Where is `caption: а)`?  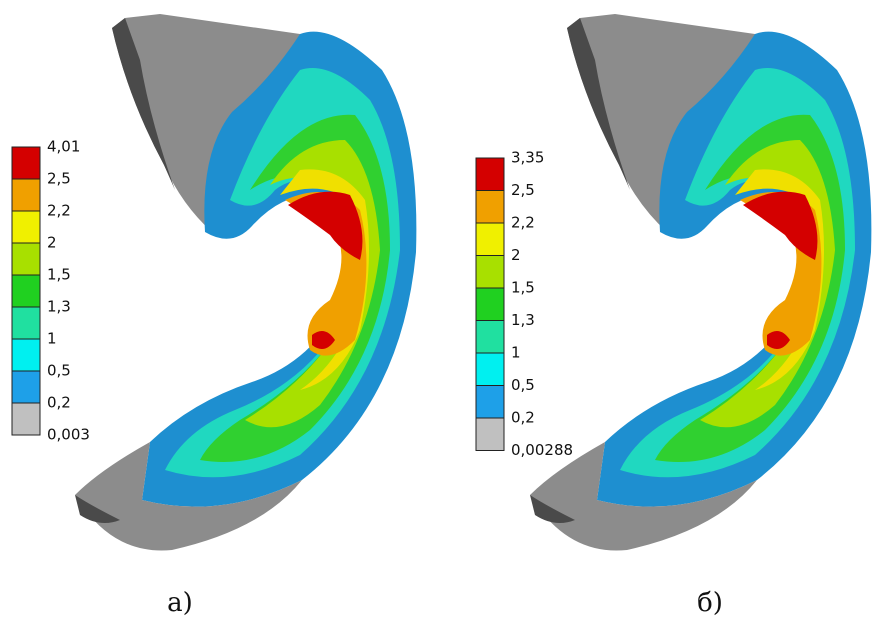
caption: а) is located at coordinates (180, 603).